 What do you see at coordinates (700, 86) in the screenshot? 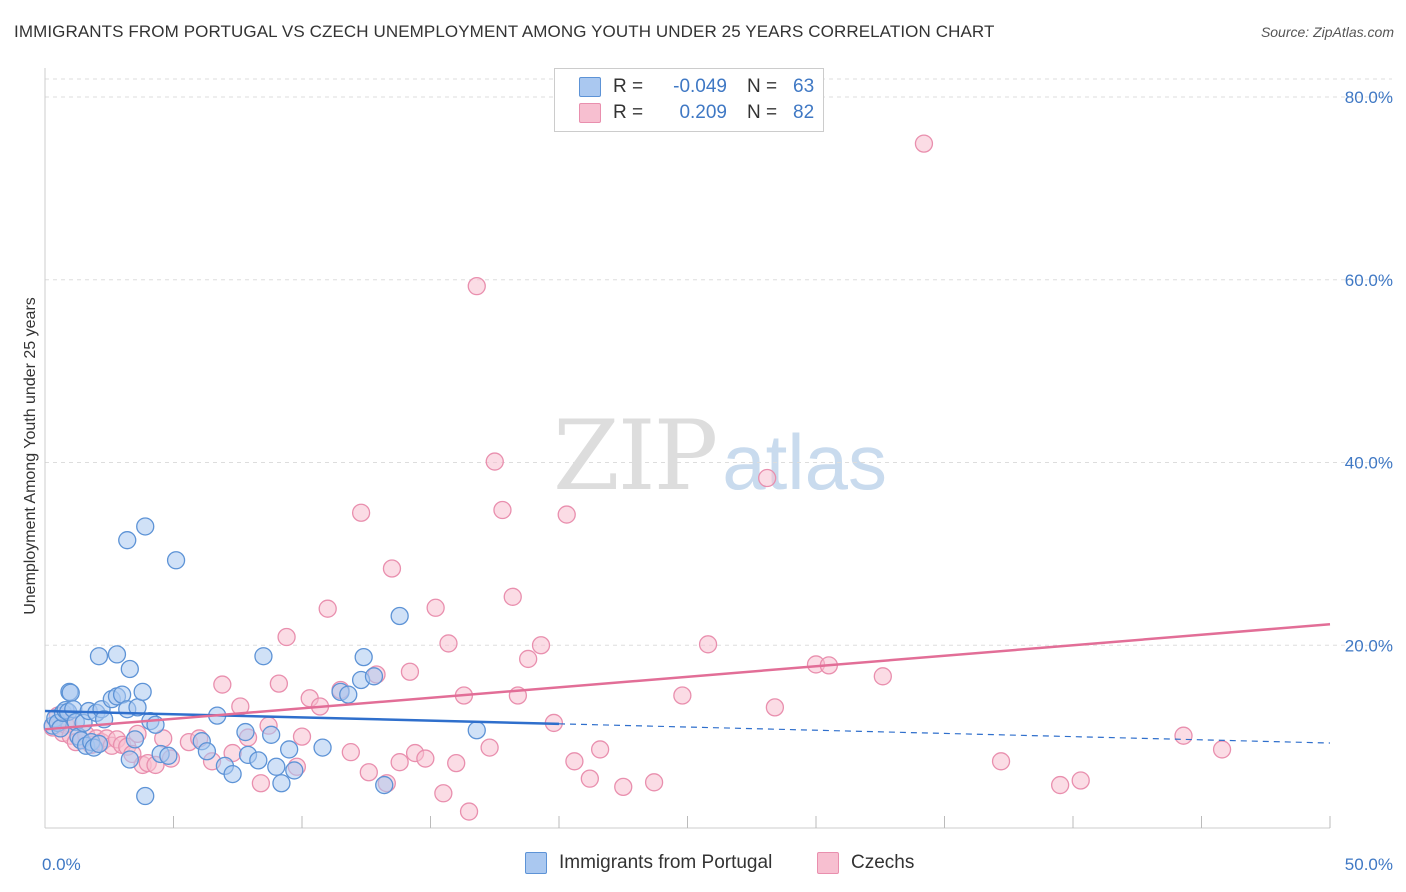
I see `legend-r-value: -0.049` at bounding box center [700, 86].